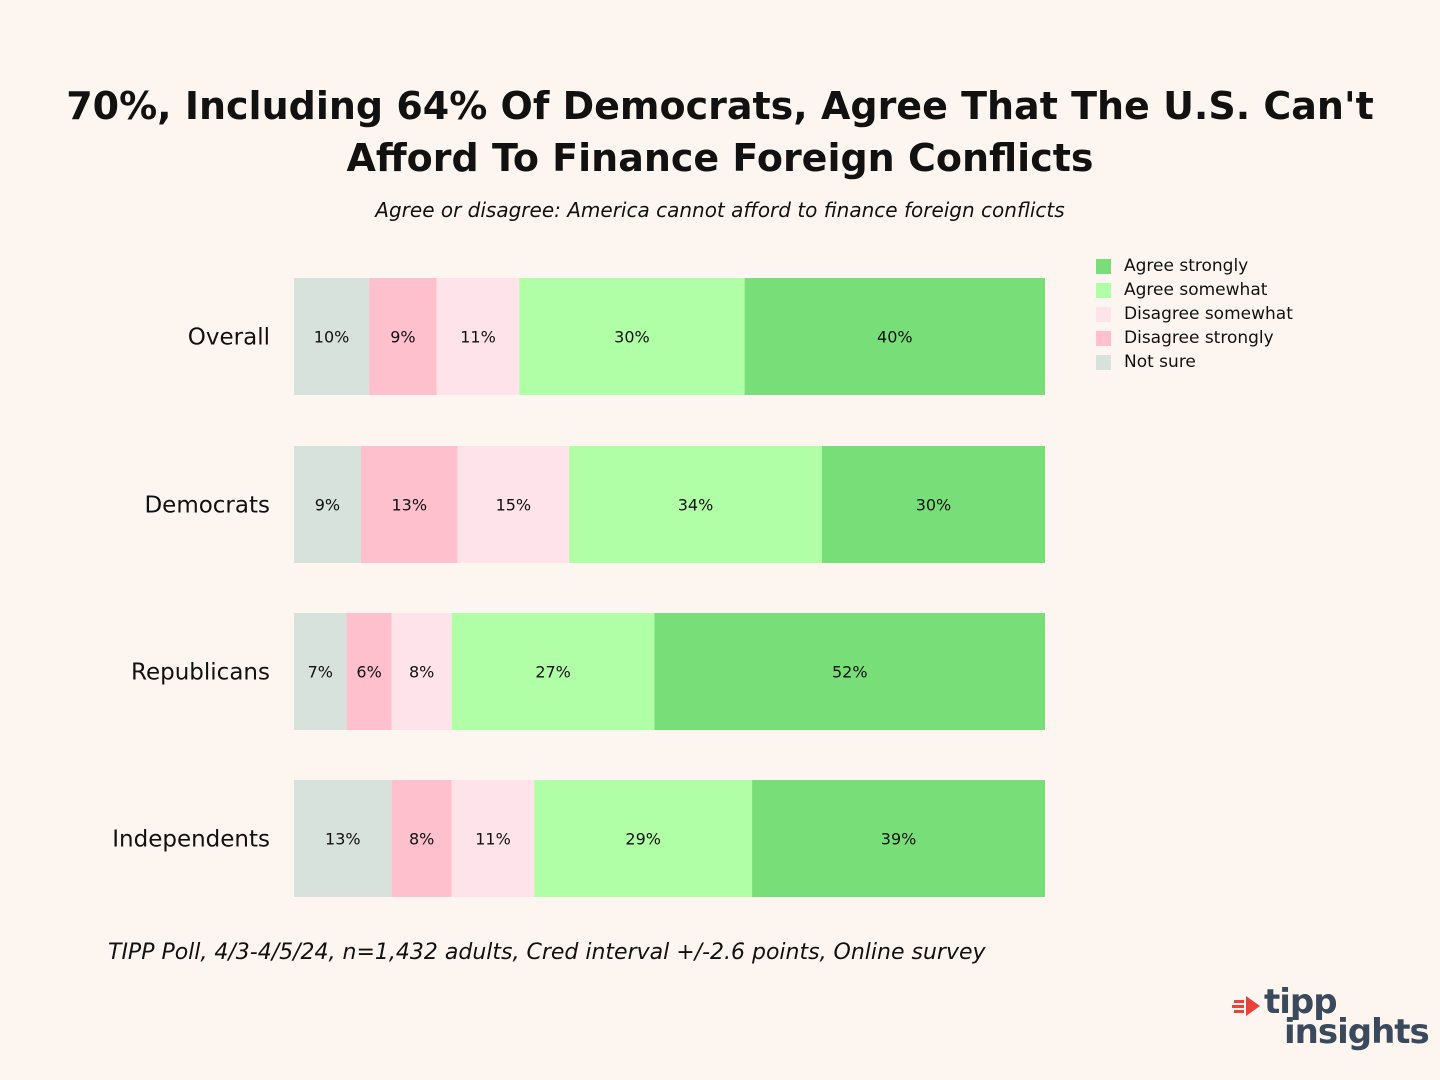 The width and height of the screenshot is (1440, 1080). I want to click on bar-democrats-agree-somewhat, so click(695, 504).